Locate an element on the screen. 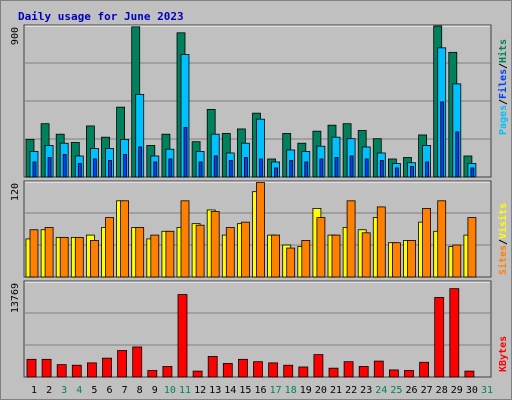 This screenshot has width=512, height=400. x-axis-label-day-23: 23 is located at coordinates (366, 390).